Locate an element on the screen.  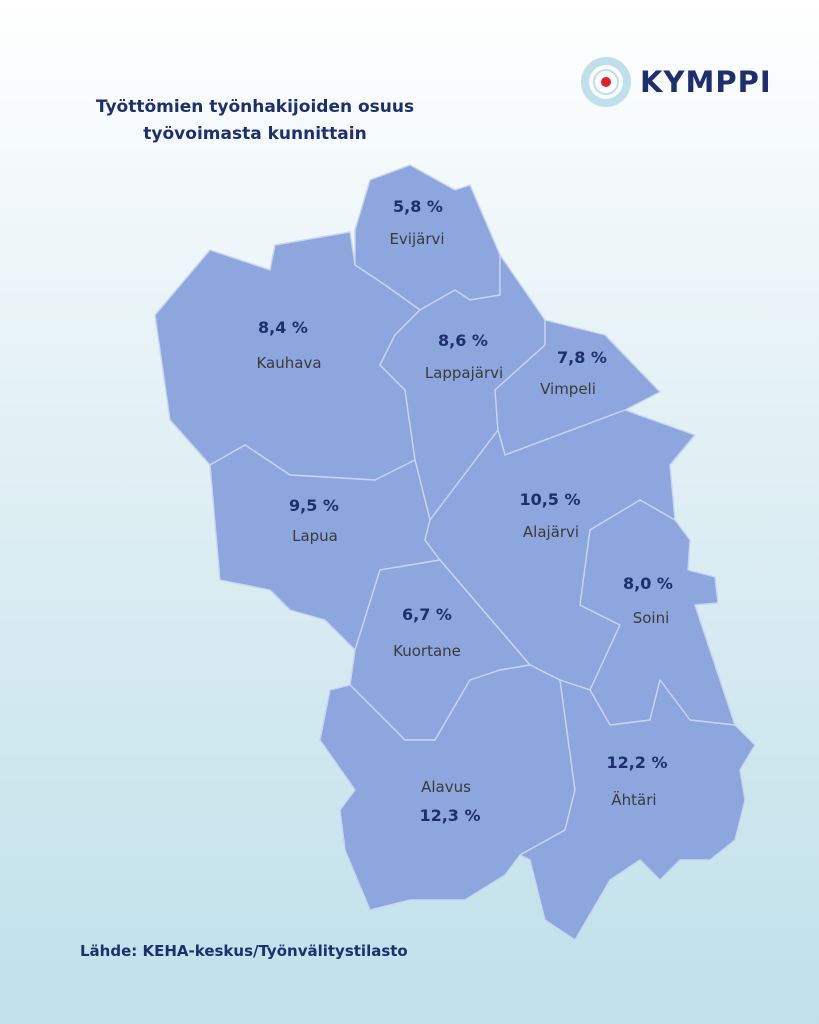
ahtari-value: 12,2 % is located at coordinates (636, 762).